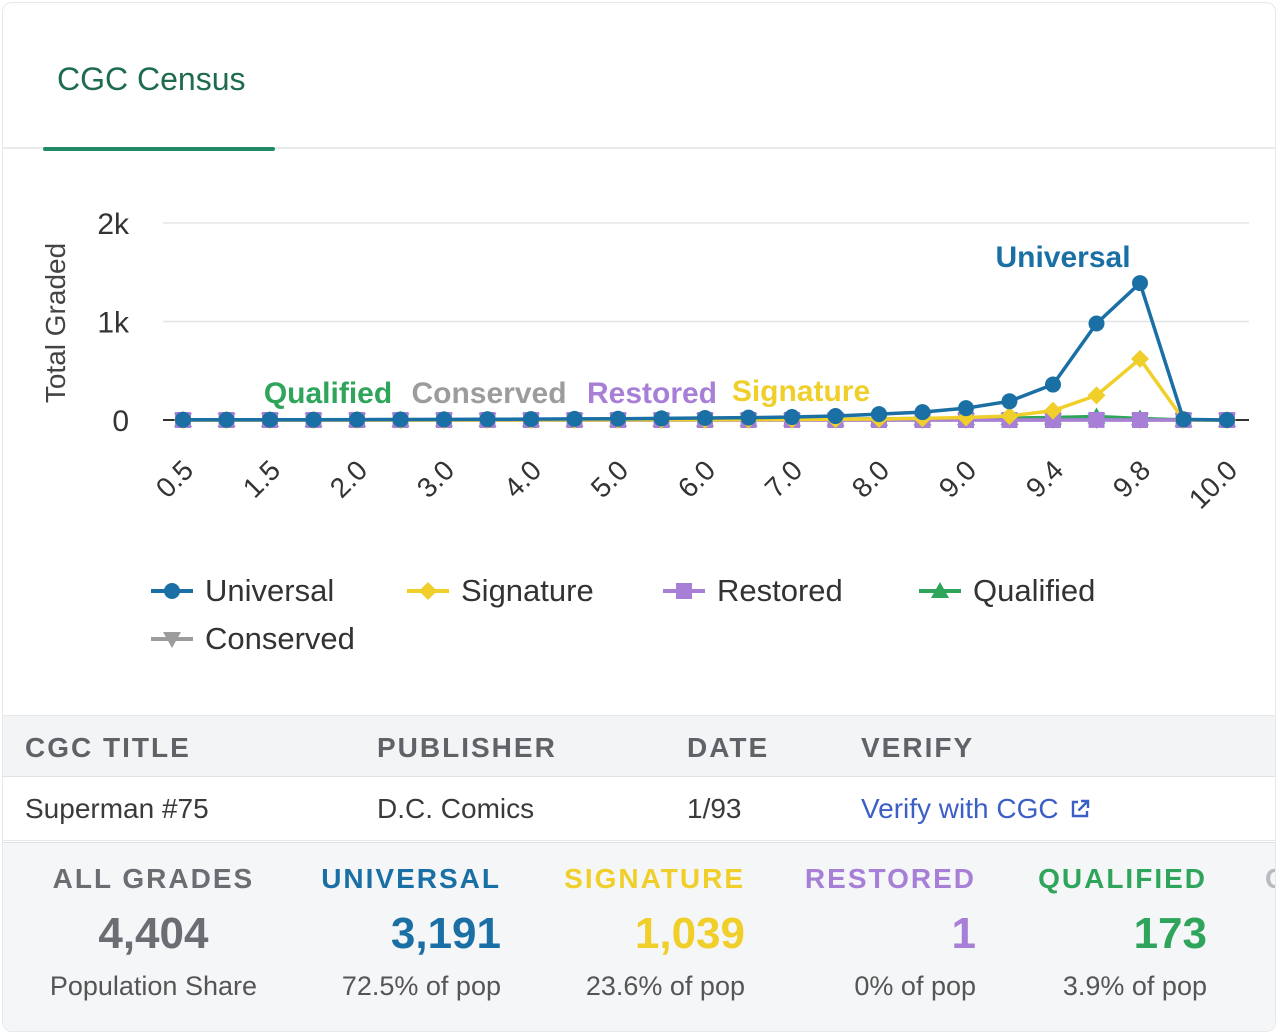 Image resolution: width=1280 pixels, height=1036 pixels. I want to click on legend-label: Restored, so click(780, 590).